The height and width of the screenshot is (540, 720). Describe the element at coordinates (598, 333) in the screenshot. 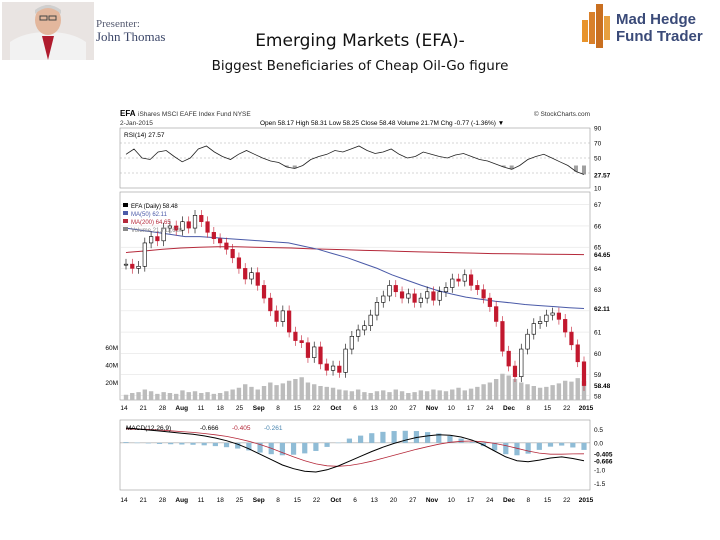

I see `price-tick-label: 61` at that location.